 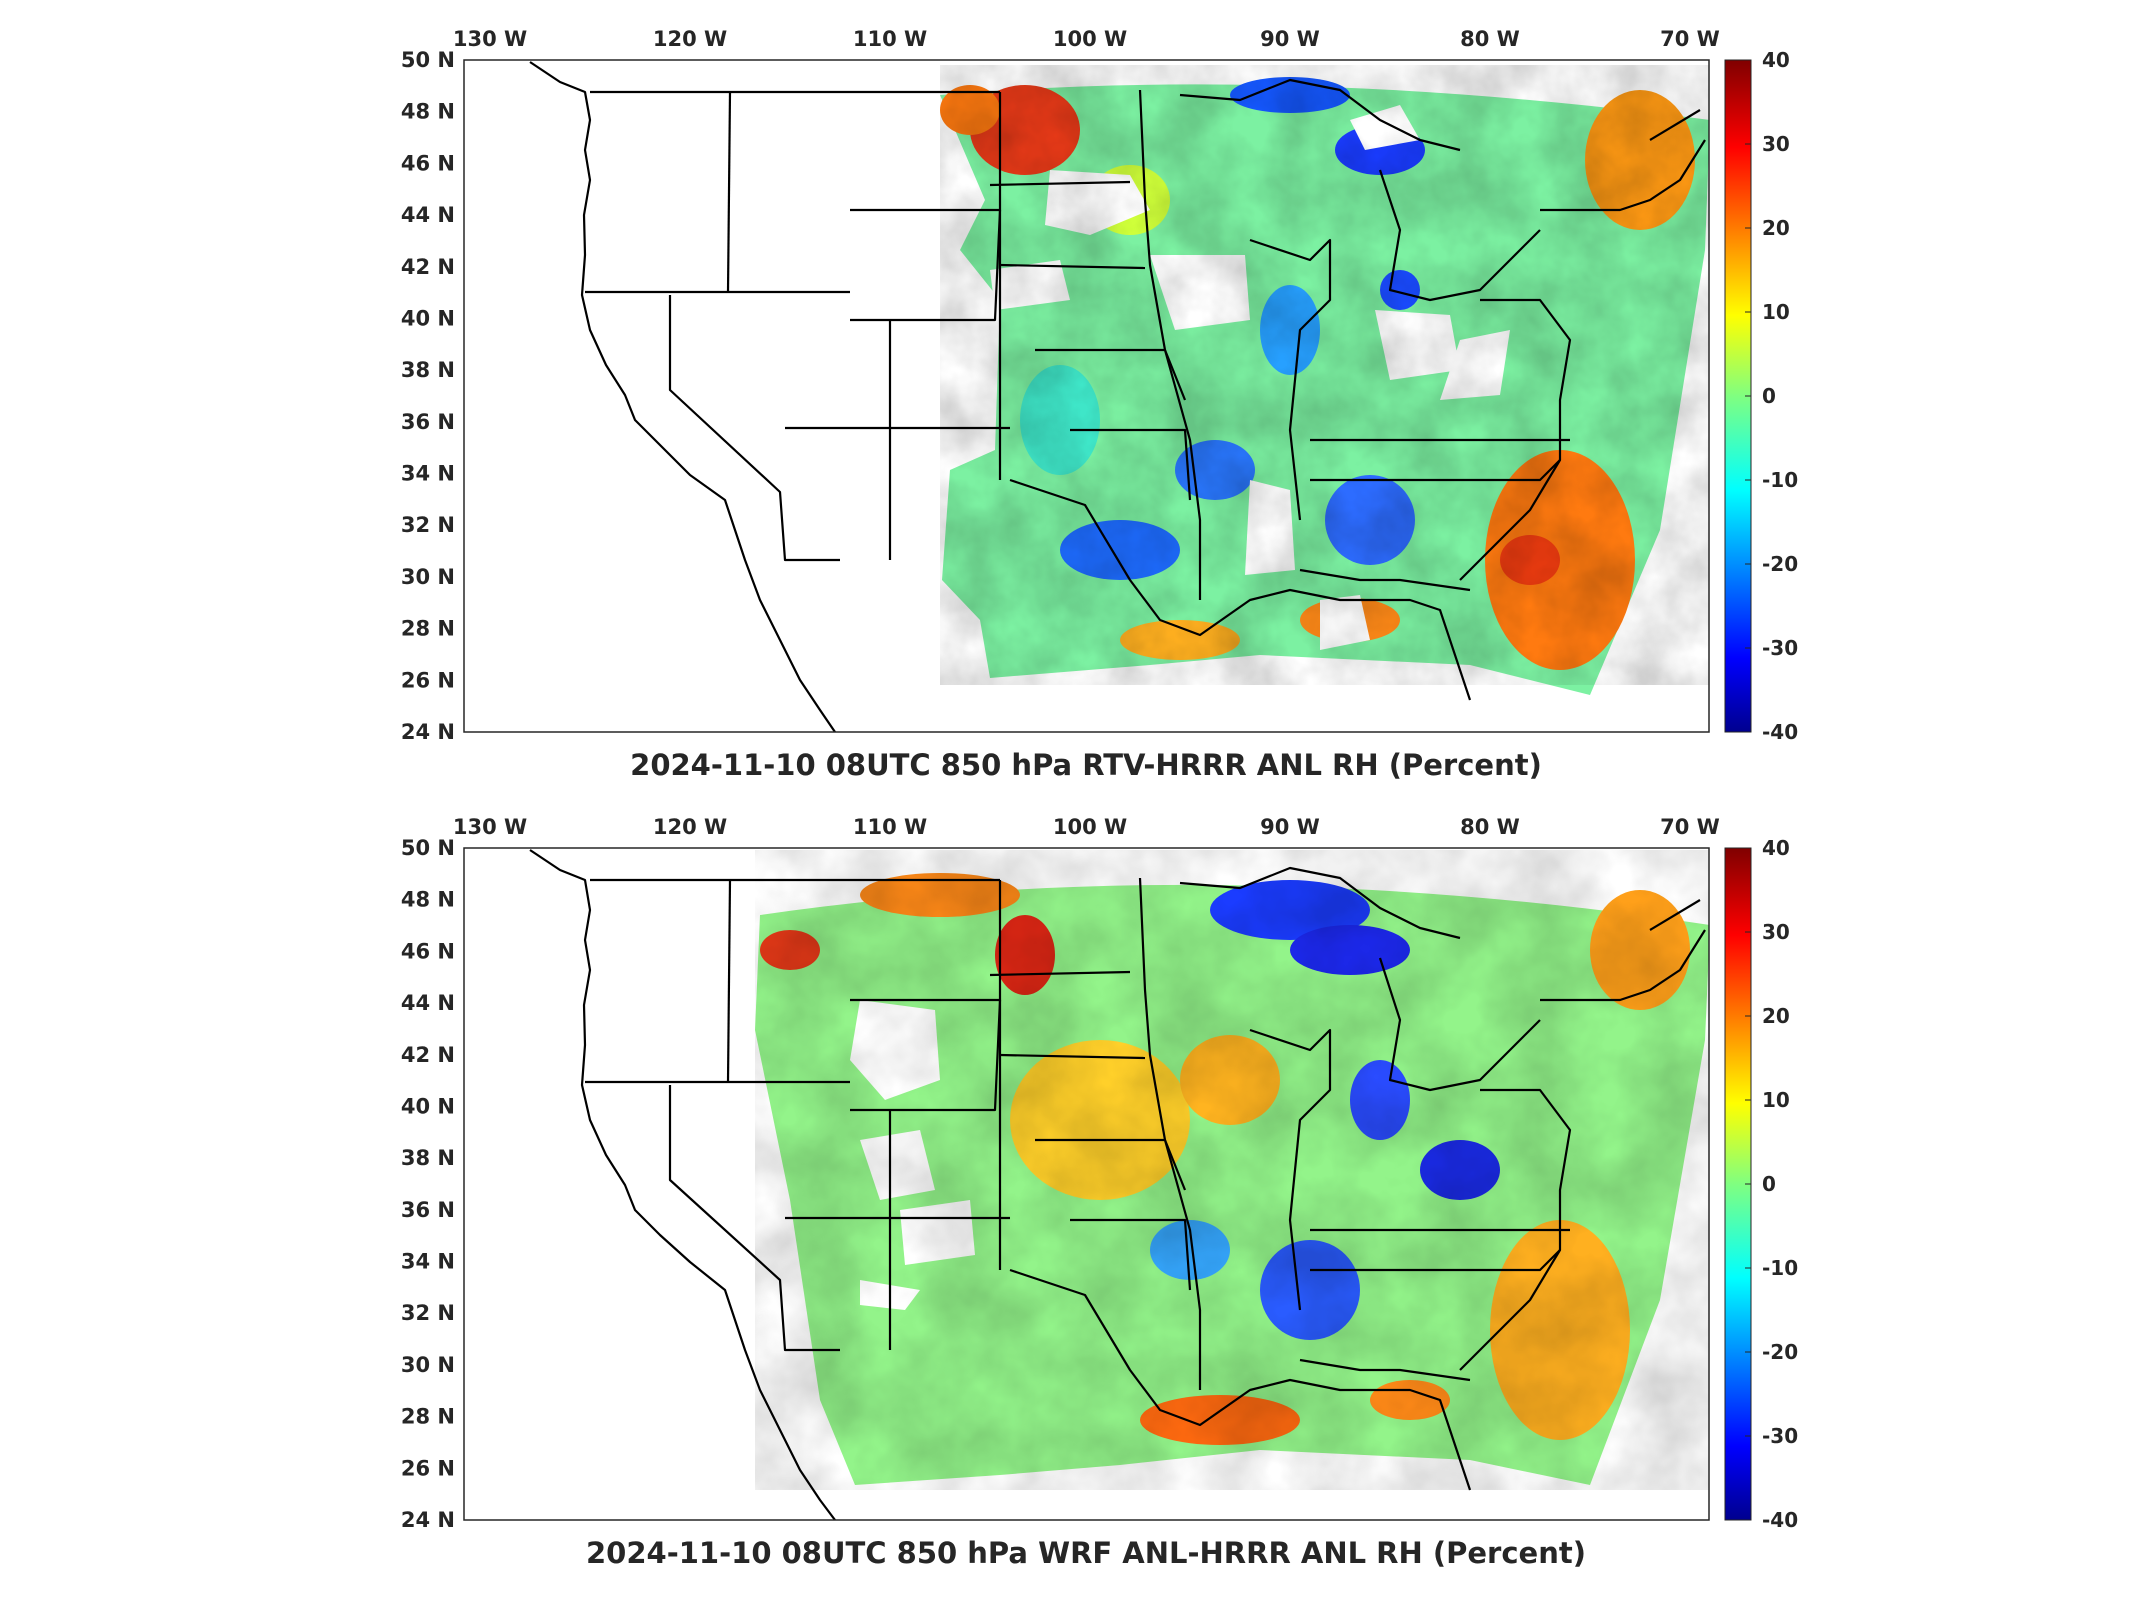 What do you see at coordinates (1324, 375) in the screenshot?
I see `texture` at bounding box center [1324, 375].